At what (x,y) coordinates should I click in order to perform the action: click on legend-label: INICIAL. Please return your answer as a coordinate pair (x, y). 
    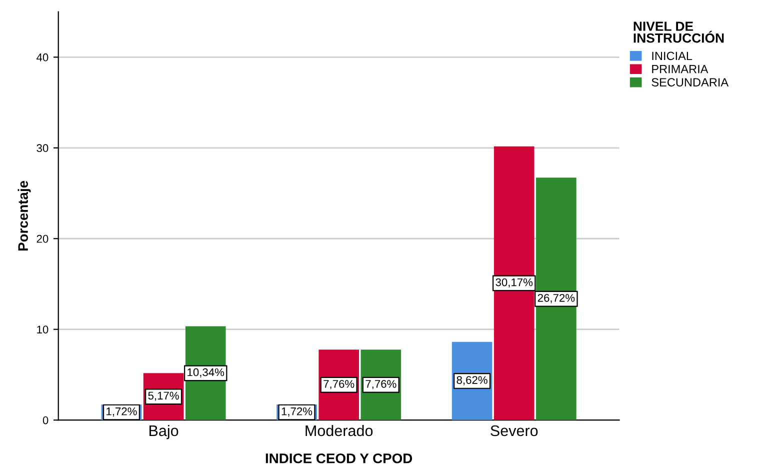
    Looking at the image, I should click on (672, 56).